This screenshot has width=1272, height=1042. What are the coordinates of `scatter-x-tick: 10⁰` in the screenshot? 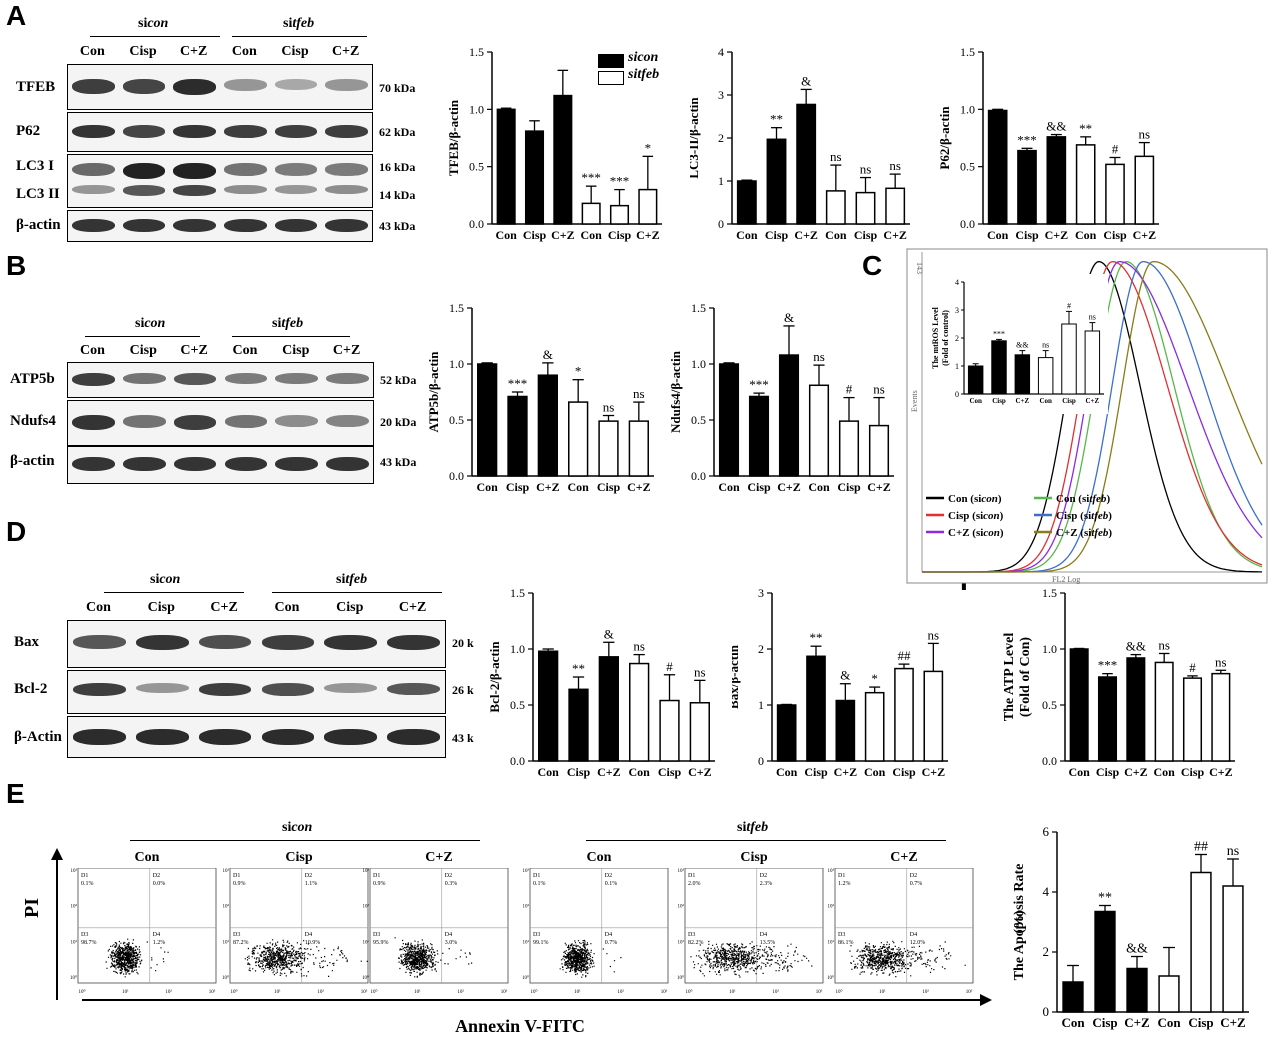 It's located at (373, 992).